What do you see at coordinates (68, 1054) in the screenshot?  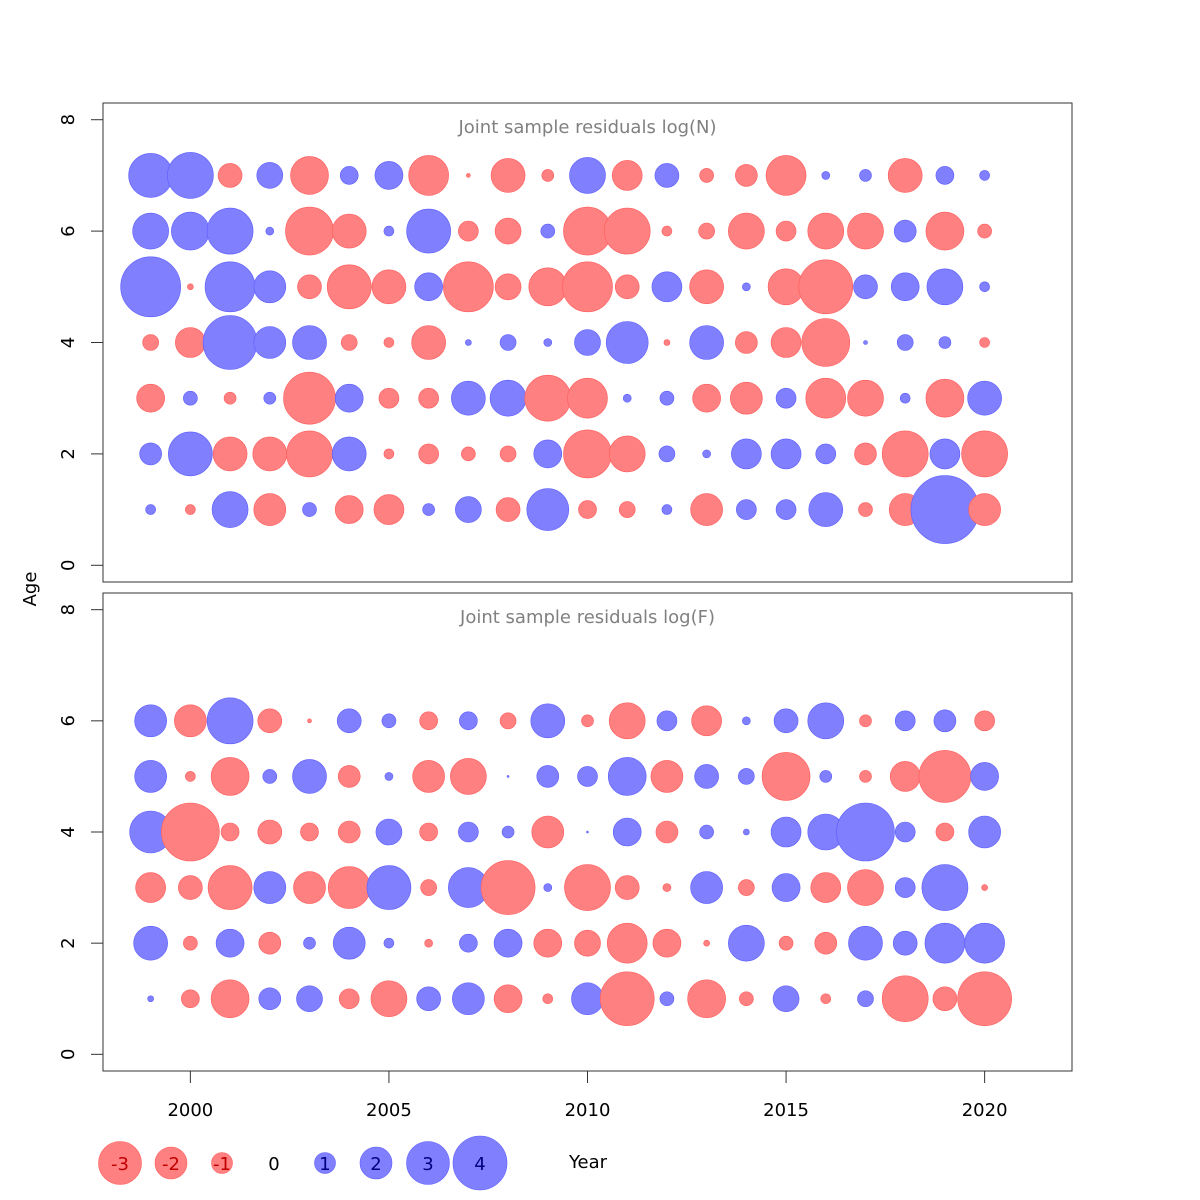 I see `y-tick-label: 0` at bounding box center [68, 1054].